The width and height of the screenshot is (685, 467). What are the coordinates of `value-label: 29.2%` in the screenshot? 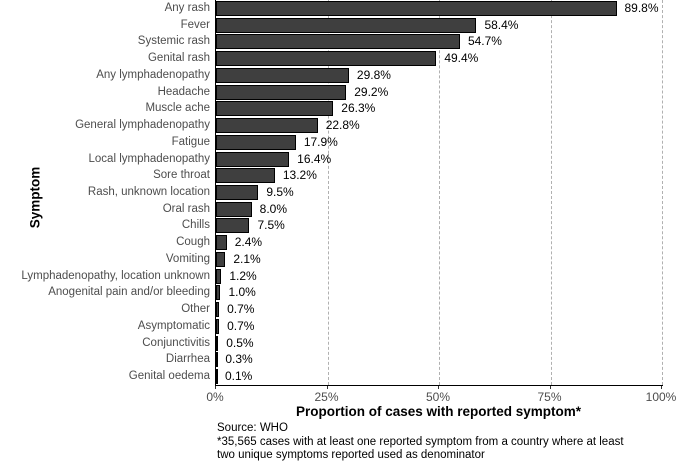 It's located at (371, 92).